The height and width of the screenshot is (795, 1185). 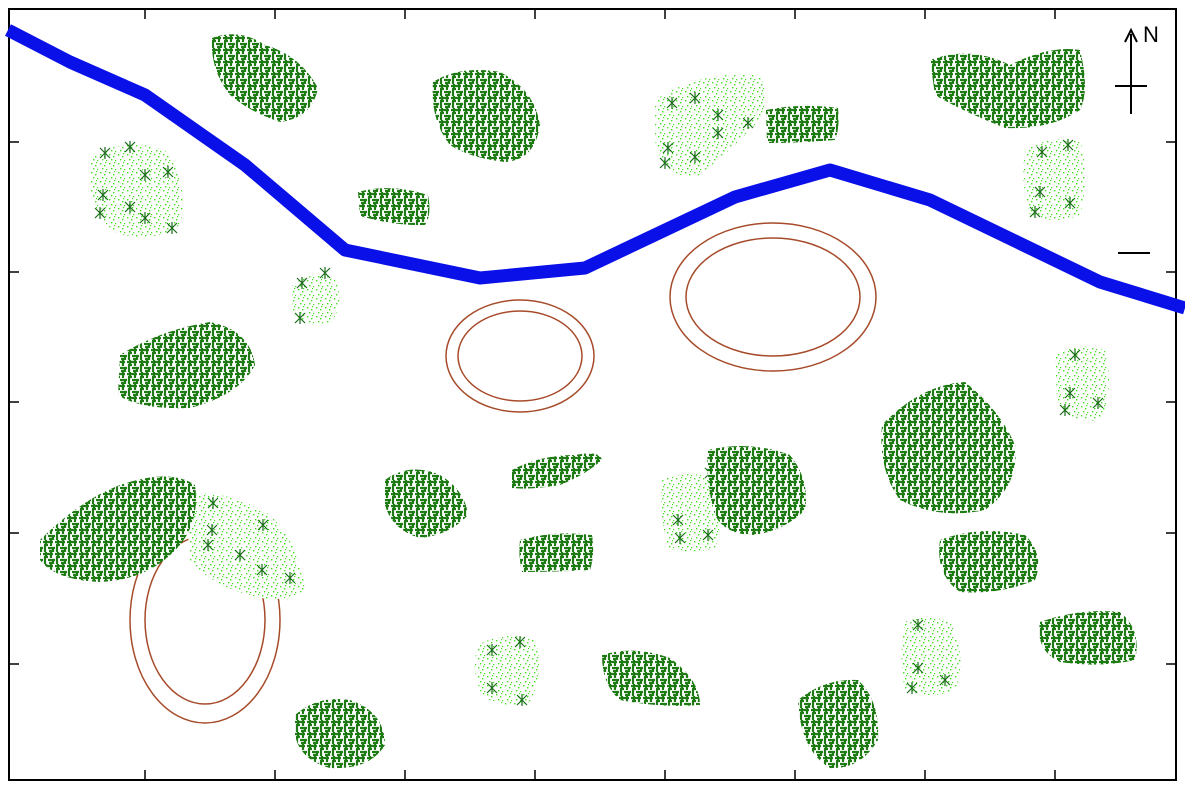 I want to click on north-arrow-icon: N, so click(x=1137, y=68).